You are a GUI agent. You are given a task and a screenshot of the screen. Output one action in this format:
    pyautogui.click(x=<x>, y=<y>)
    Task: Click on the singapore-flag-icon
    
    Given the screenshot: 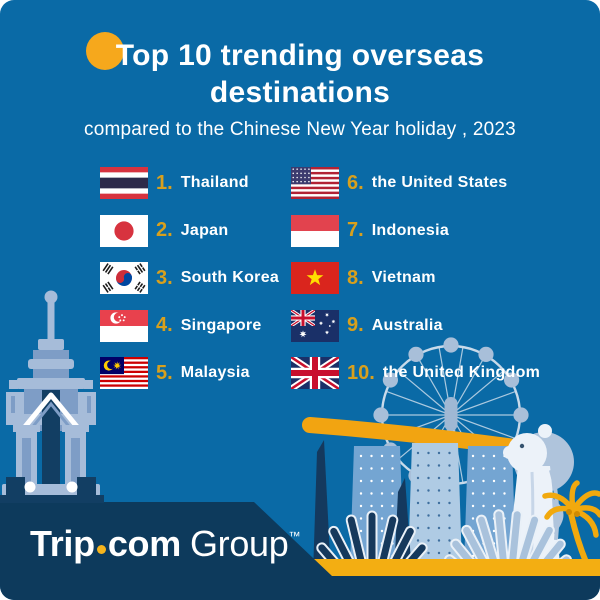 What is the action you would take?
    pyautogui.click(x=124, y=325)
    